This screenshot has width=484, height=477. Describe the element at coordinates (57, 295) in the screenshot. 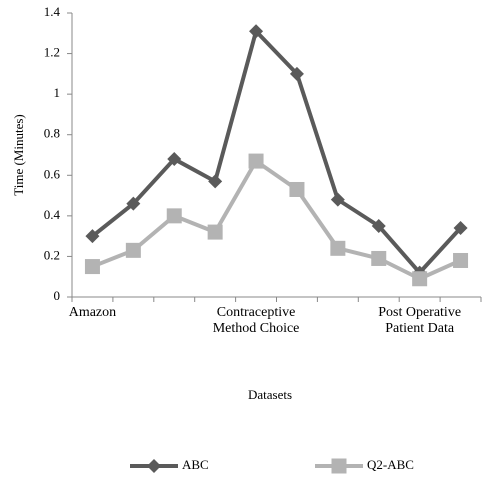

I see `y-tick-label: 0` at that location.